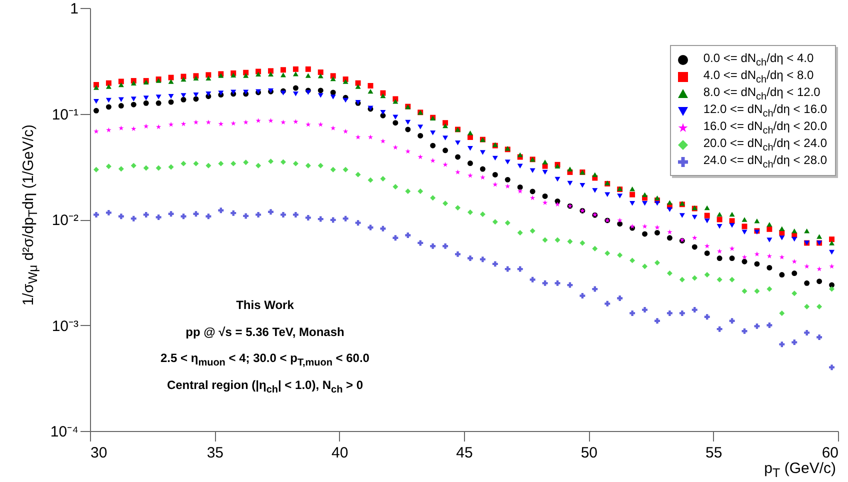  What do you see at coordinates (800, 470) in the screenshot?
I see `x-axis-title: p$_{T}$ (GeV/c)` at bounding box center [800, 470].